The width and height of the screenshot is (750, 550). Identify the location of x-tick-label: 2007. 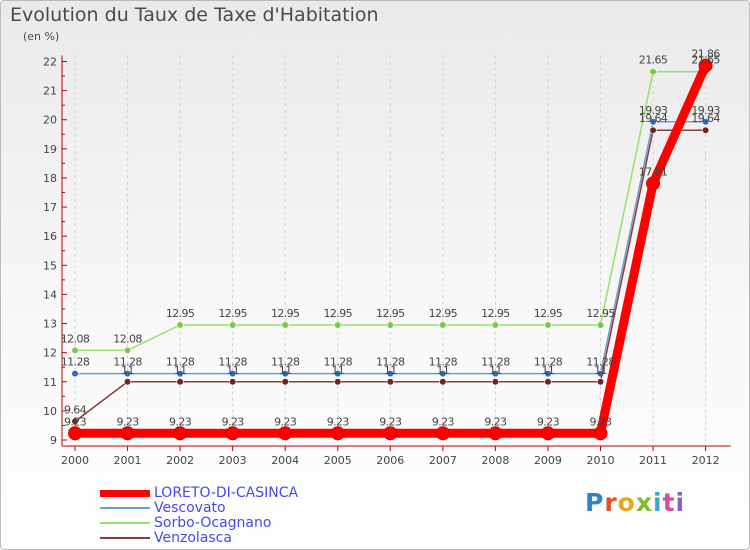
(443, 460).